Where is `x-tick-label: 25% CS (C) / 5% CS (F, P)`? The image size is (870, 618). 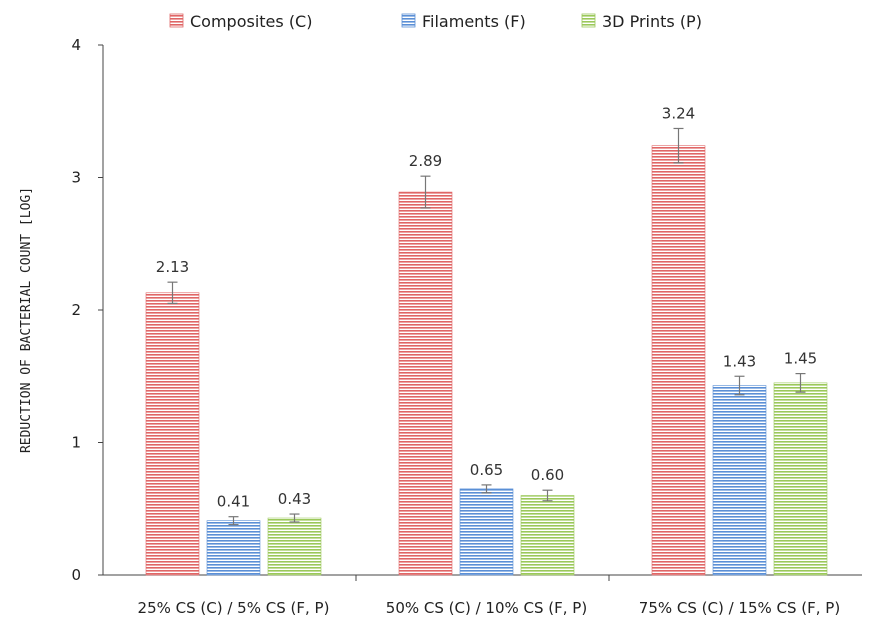
x-tick-label: 25% CS (C) / 5% CS (F, P) is located at coordinates (234, 608).